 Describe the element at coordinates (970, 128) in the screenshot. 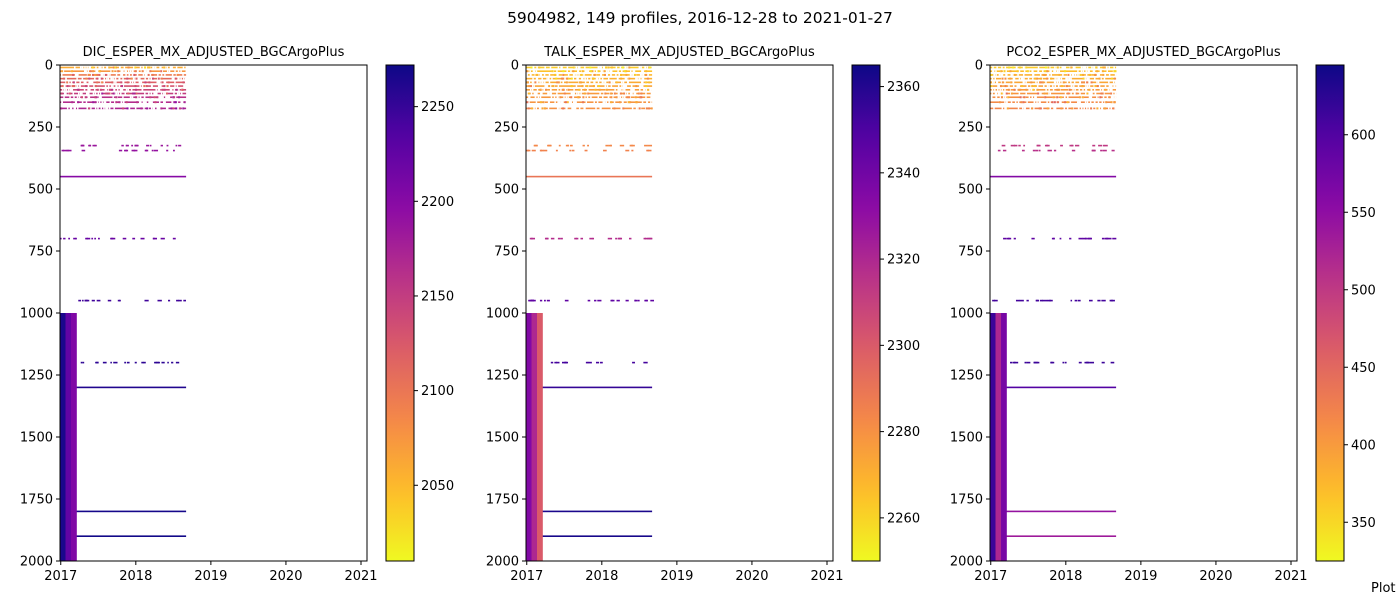

I see `y-tick-label: 250` at that location.